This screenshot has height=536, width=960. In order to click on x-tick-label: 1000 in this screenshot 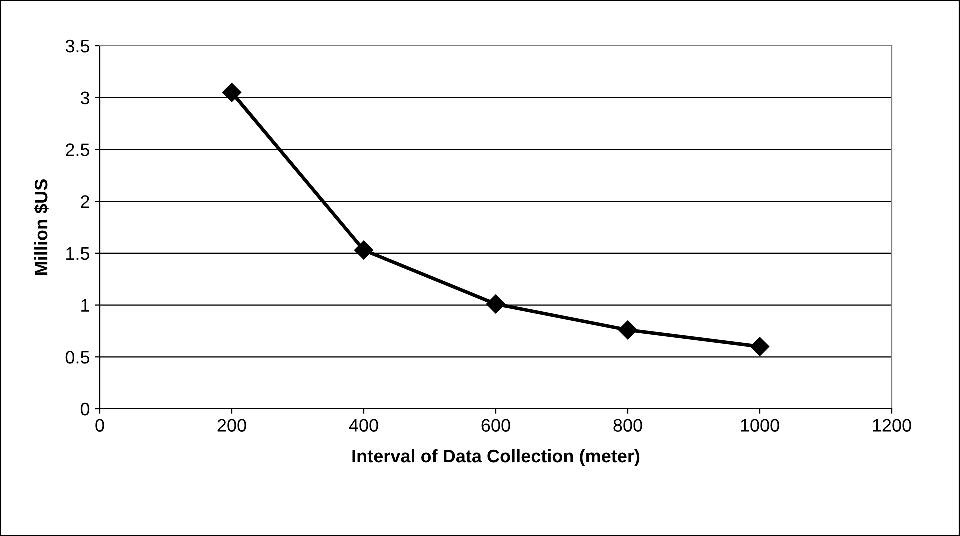, I will do `click(760, 425)`.